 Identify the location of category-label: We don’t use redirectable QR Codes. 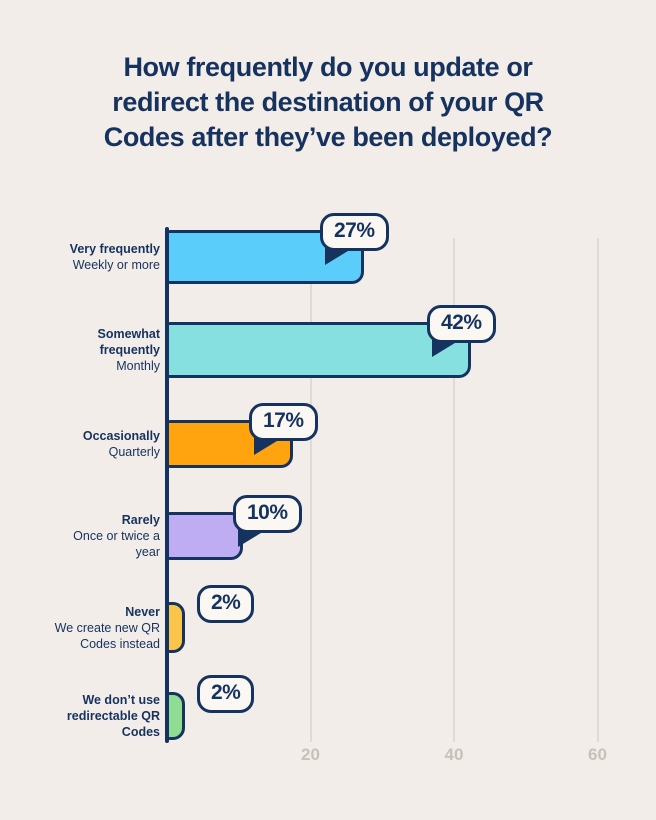
(103, 716).